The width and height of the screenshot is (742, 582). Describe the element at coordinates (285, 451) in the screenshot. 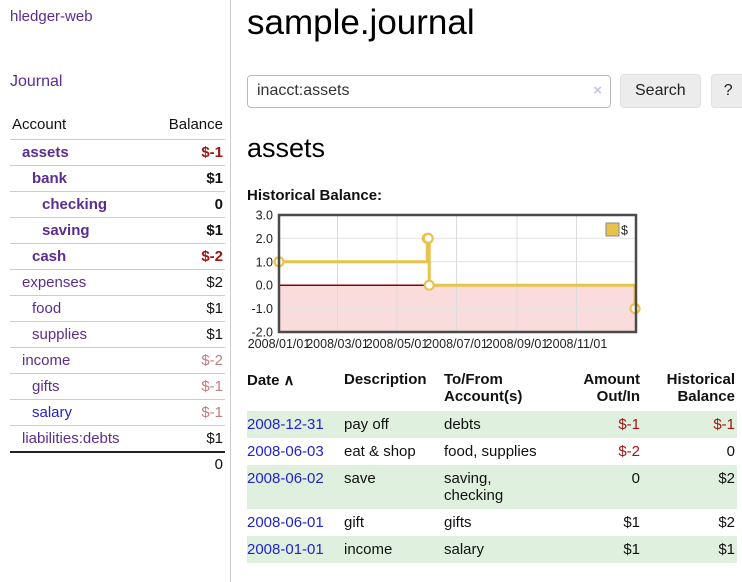

I see `transaction-date-link: 2008-06-03` at that location.